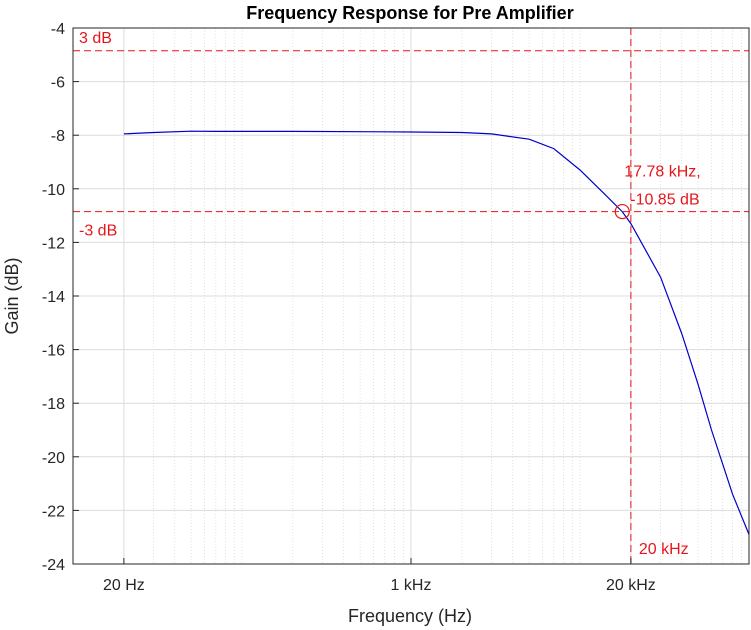 The height and width of the screenshot is (630, 751). What do you see at coordinates (53, 511) in the screenshot?
I see `y-tick-label: -22` at bounding box center [53, 511].